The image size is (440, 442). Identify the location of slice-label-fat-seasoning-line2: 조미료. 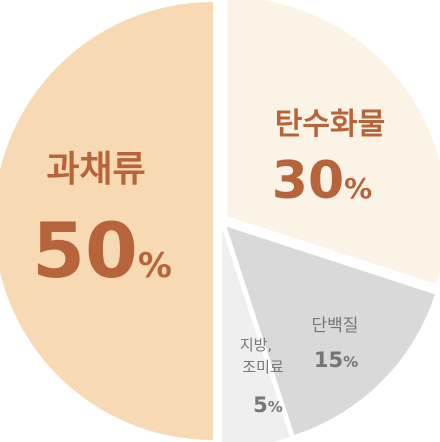
(263, 367).